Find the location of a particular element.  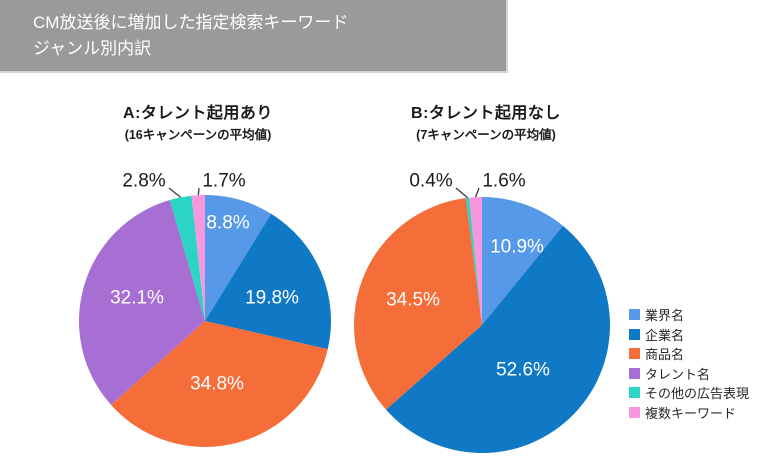

pie-B-slice-業界名 is located at coordinates (522, 261).